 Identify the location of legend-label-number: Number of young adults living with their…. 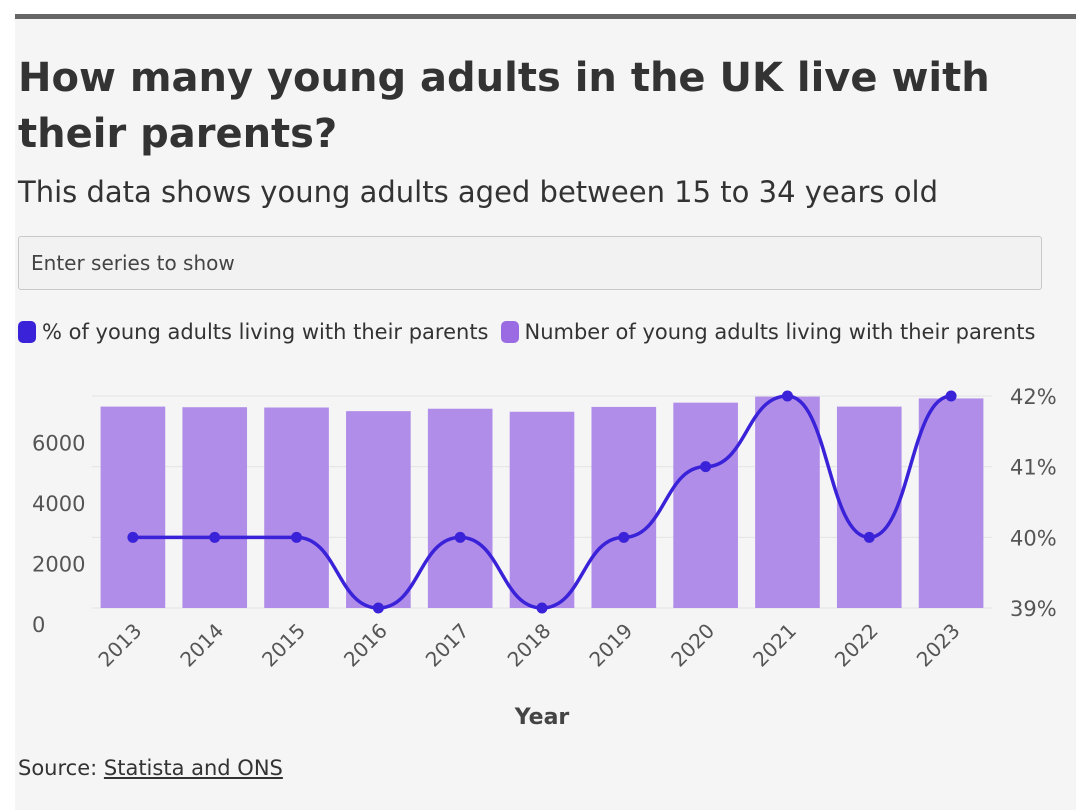
(780, 332).